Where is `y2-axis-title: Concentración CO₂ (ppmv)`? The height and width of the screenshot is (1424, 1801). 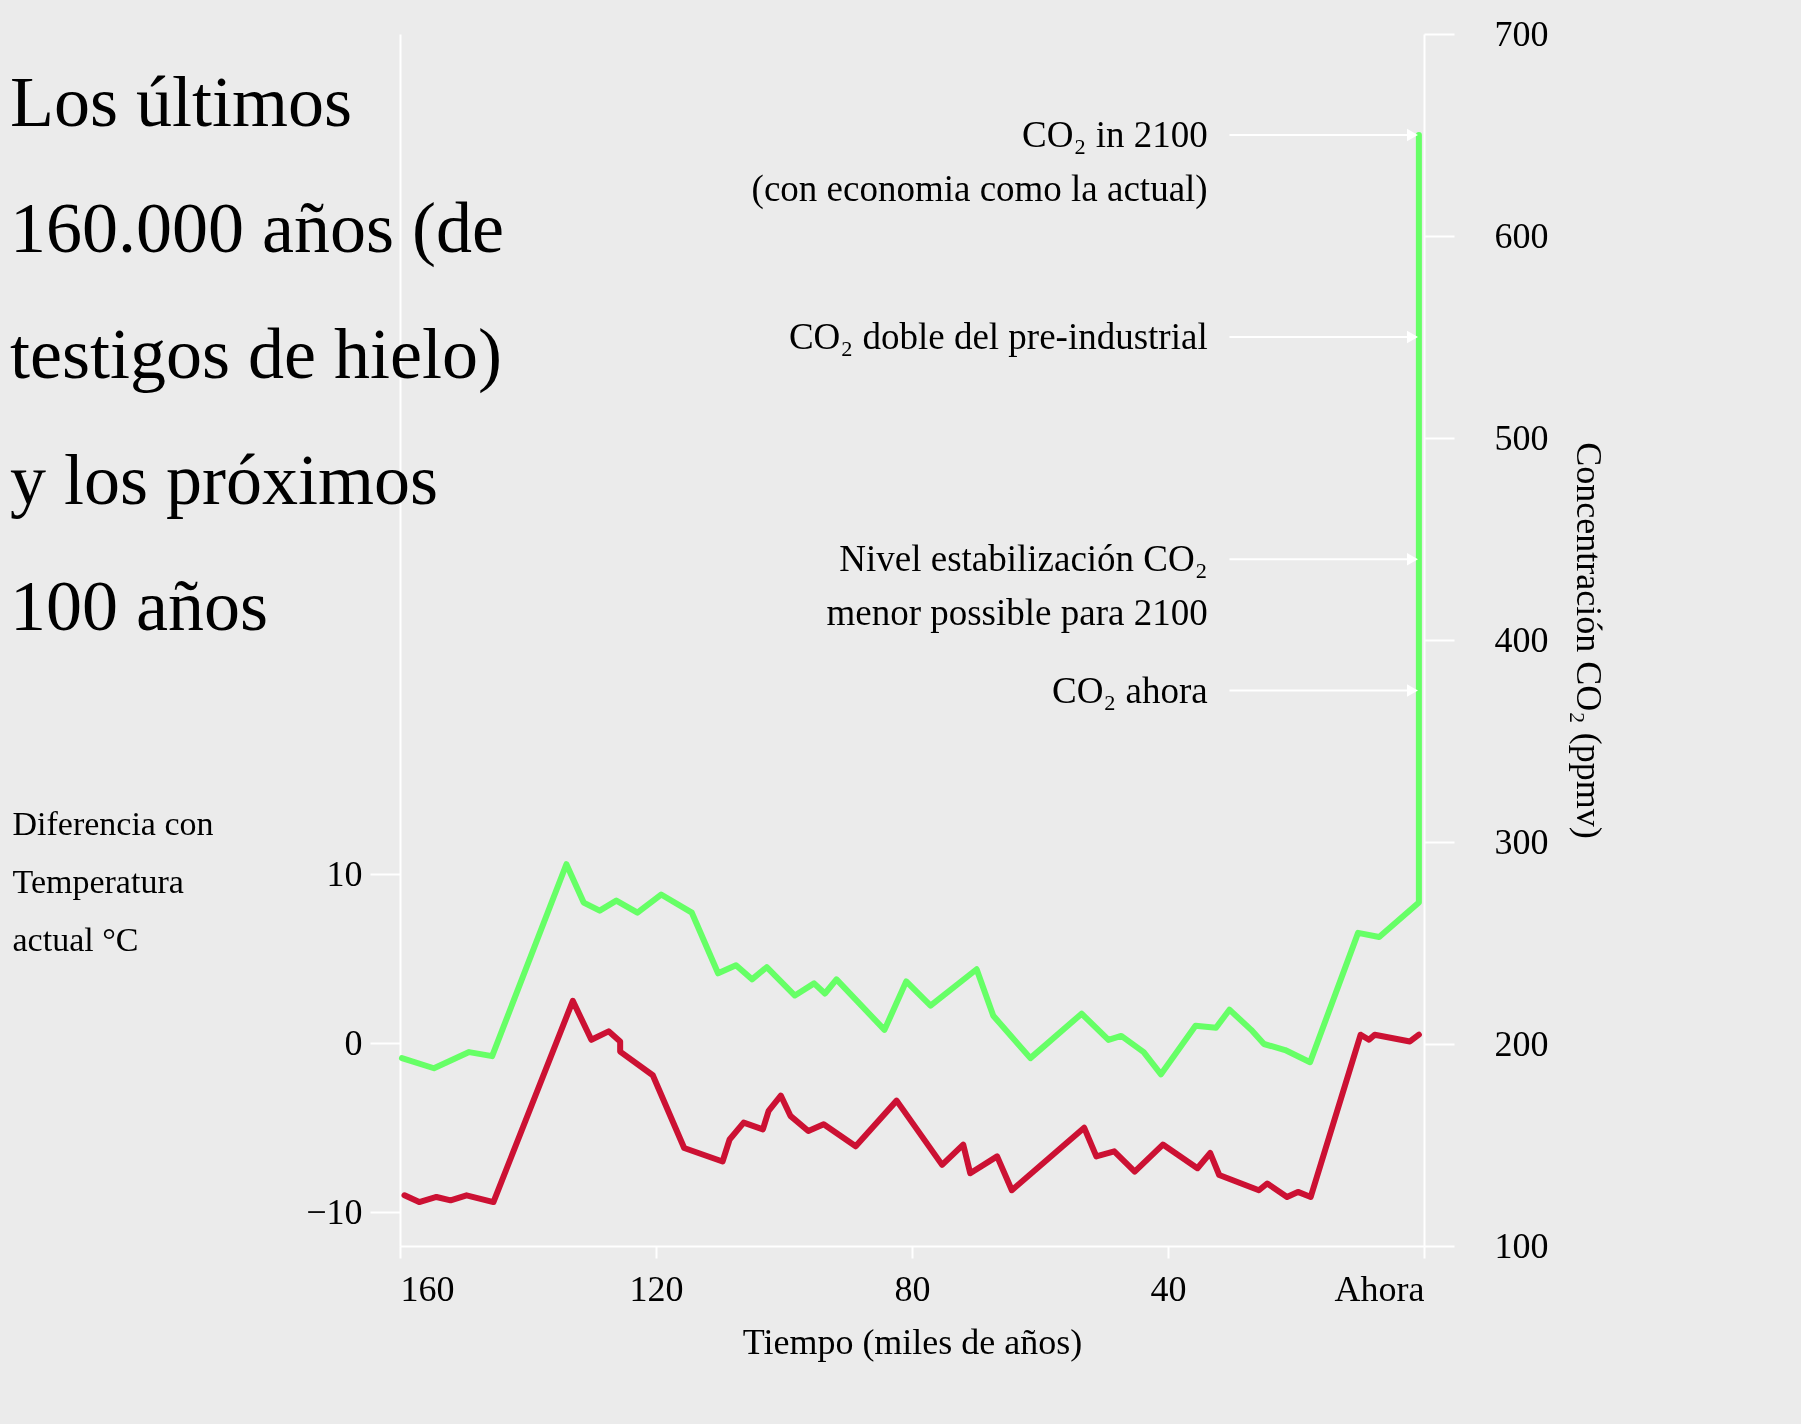 y2-axis-title: Concentración CO₂ (ppmv) is located at coordinates (1588, 640).